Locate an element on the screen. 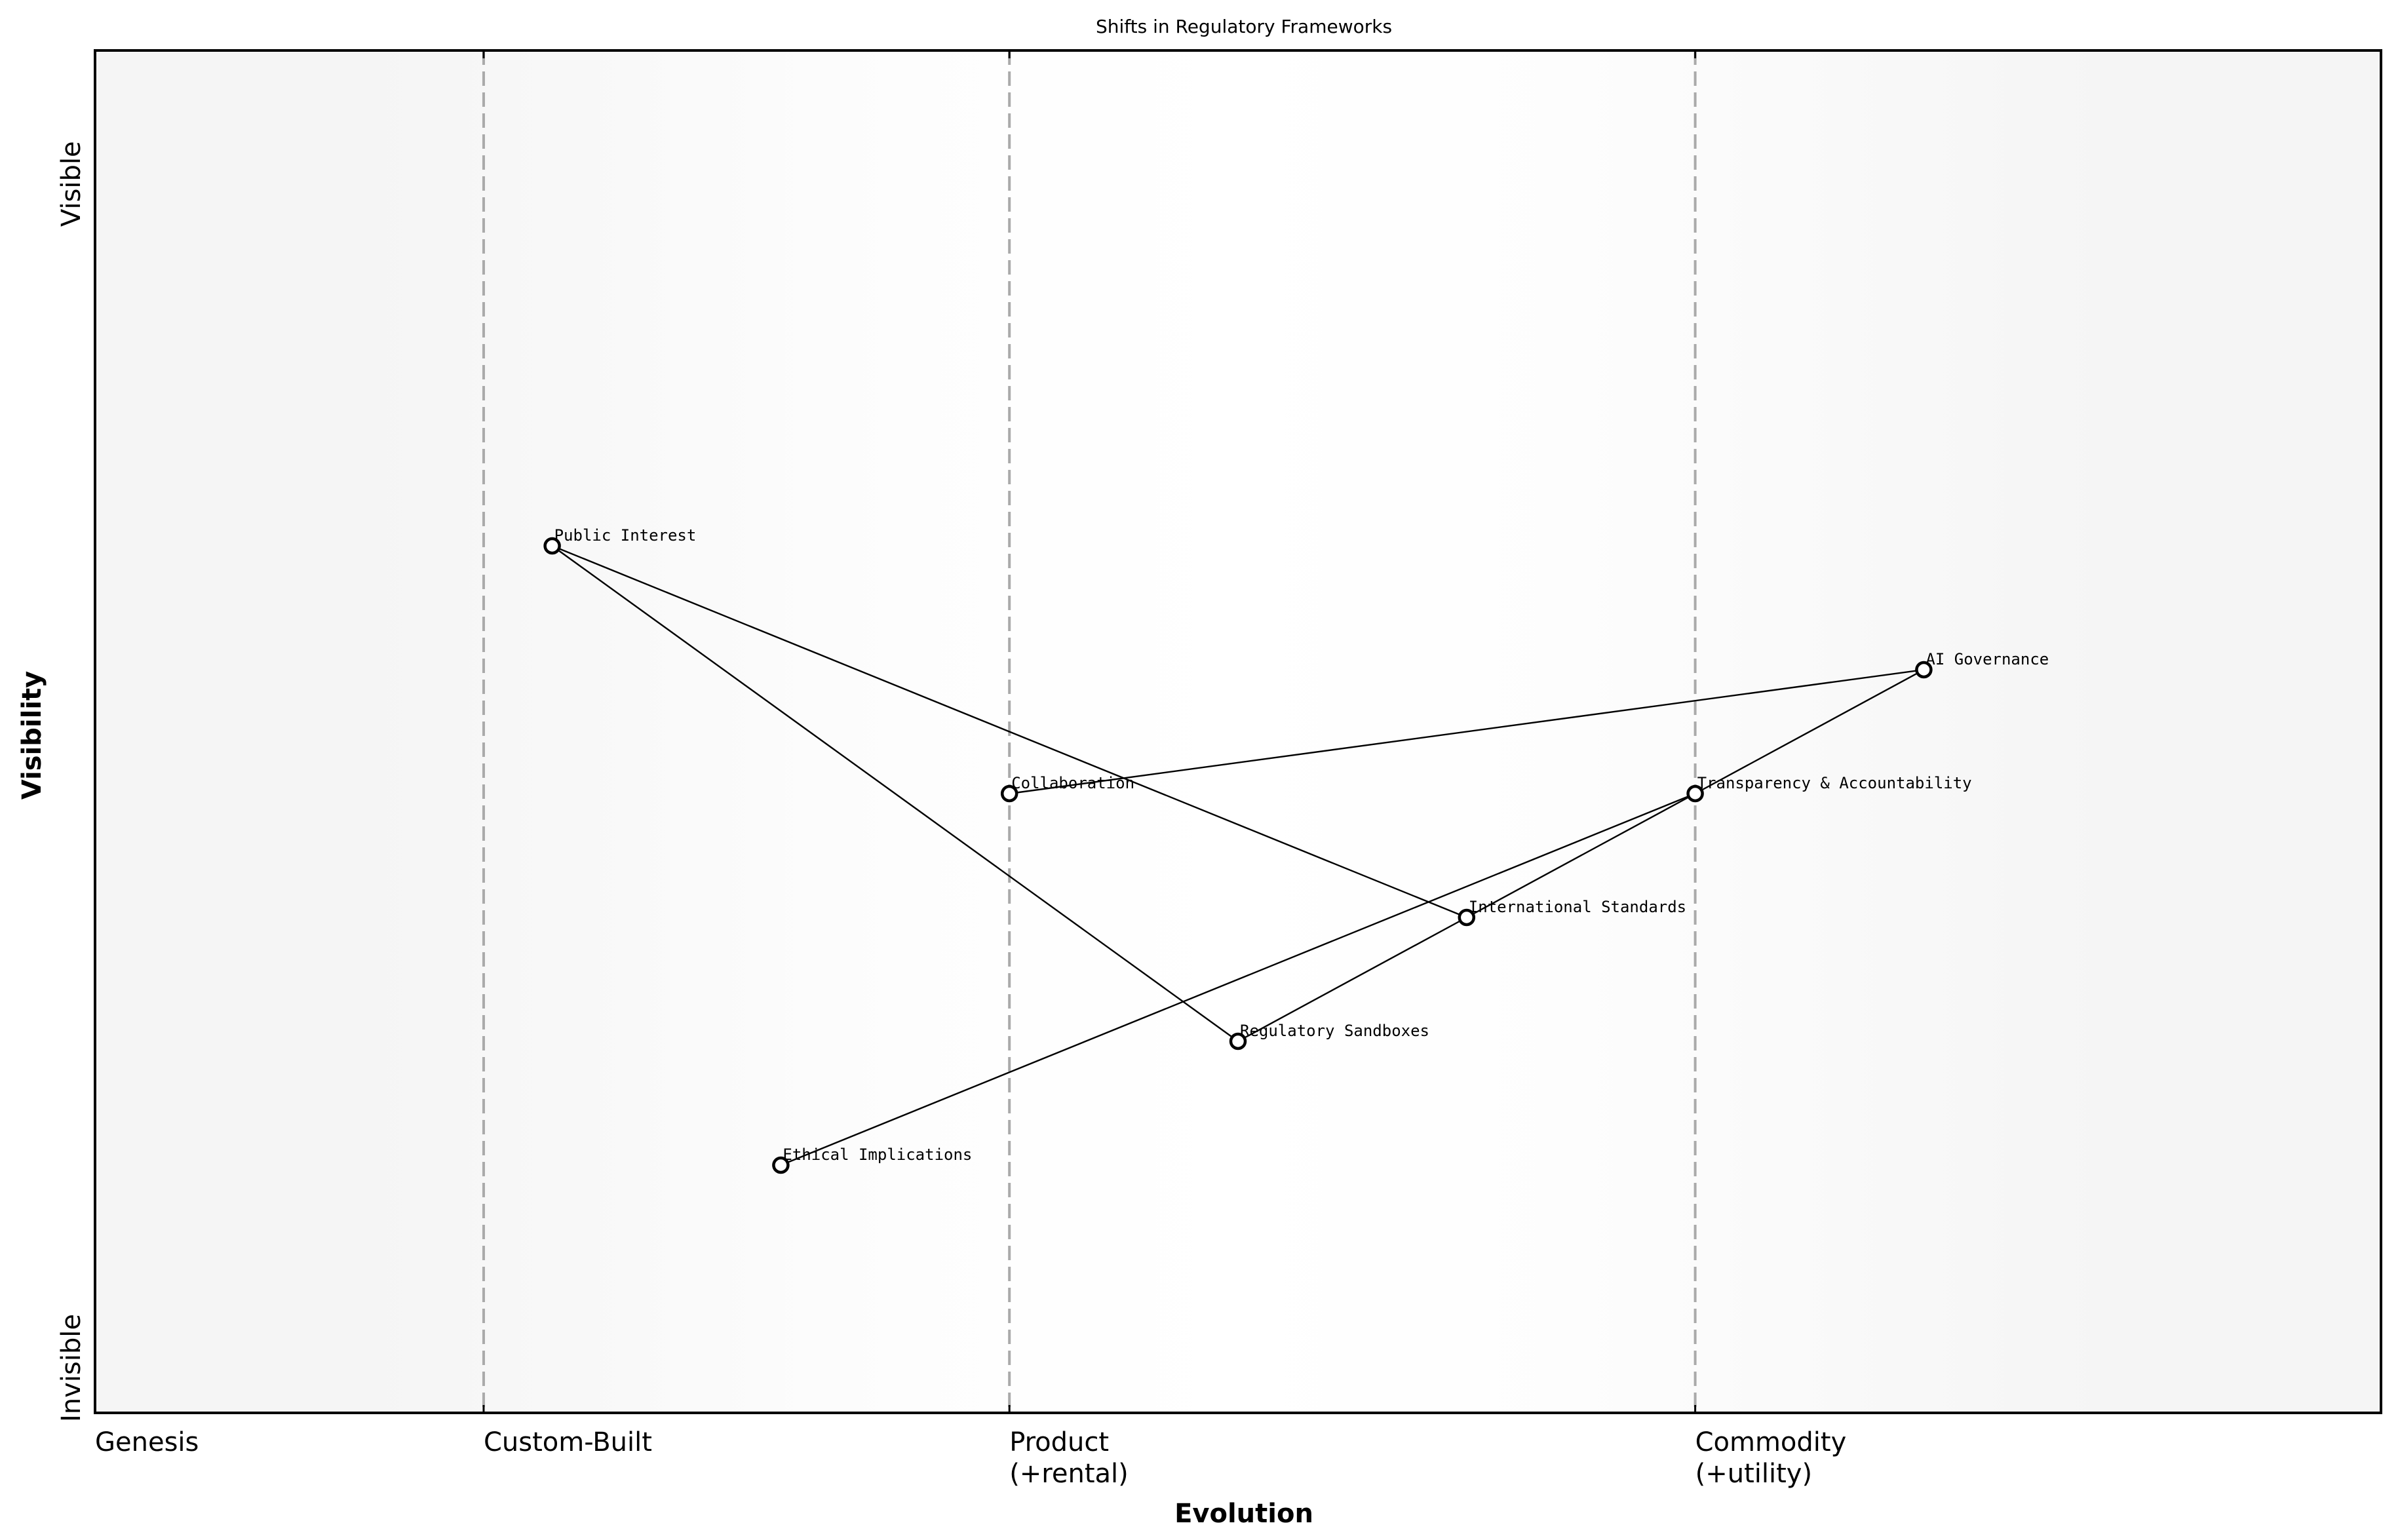 The width and height of the screenshot is (2400, 1540). x-stage-label: Genesis is located at coordinates (147, 1442).